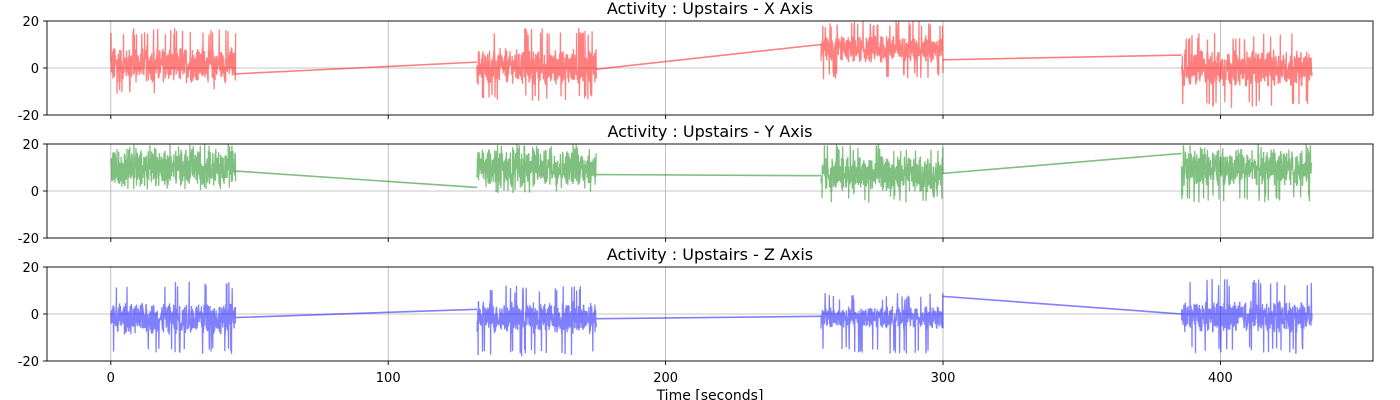 The image size is (1400, 400). I want to click on subplot-title: Activity : Upstairs - Y Axis, so click(709, 131).